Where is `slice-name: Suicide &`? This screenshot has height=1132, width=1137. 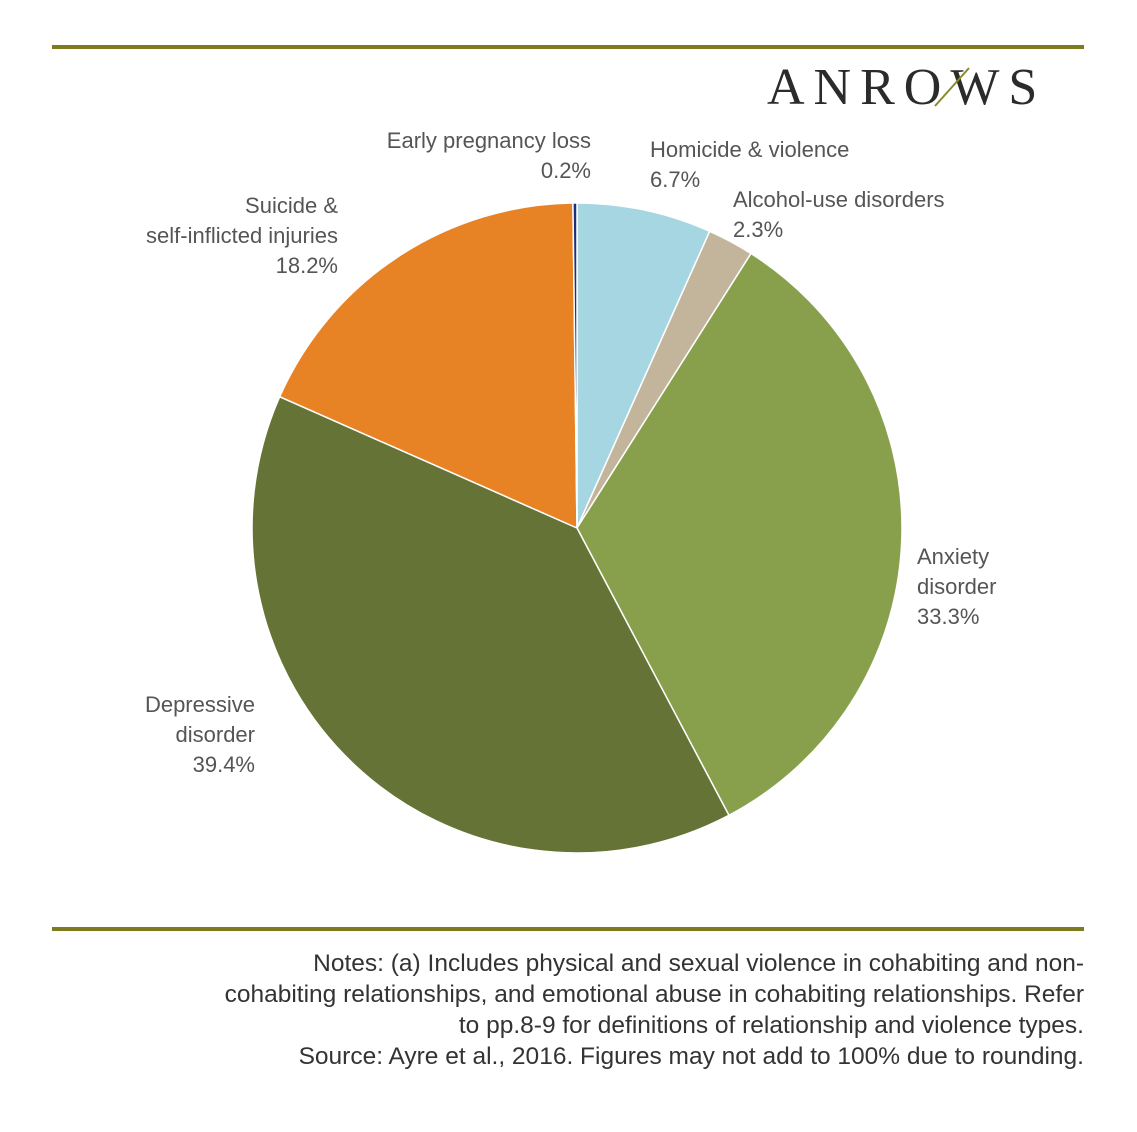 slice-name: Suicide & is located at coordinates (291, 205).